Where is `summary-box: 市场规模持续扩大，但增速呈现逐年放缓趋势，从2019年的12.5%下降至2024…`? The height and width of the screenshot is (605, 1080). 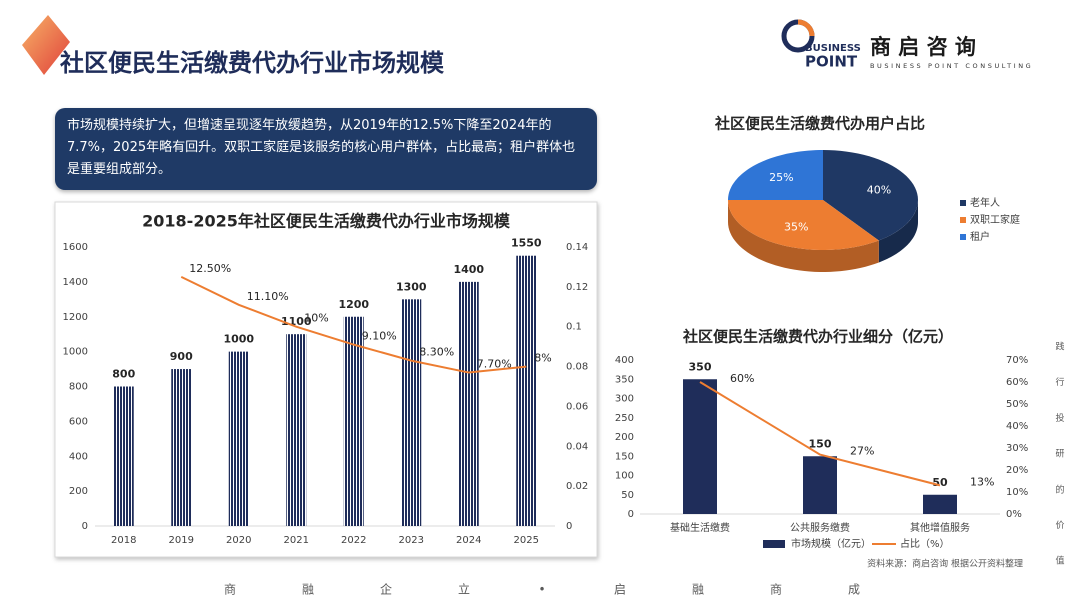 summary-box: 市场规模持续扩大，但增速呈现逐年放缓趋势，从2019年的12.5%下降至2024… is located at coordinates (326, 149).